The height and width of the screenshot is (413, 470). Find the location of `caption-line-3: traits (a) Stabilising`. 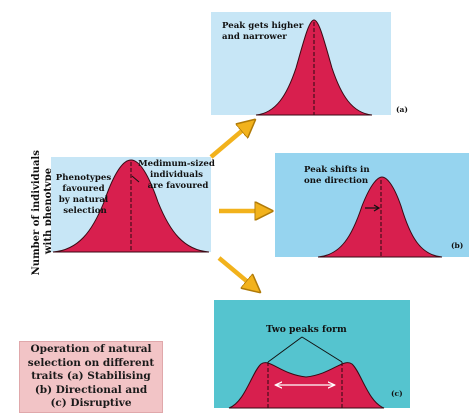

caption-line-3: traits (a) Stabilising is located at coordinates (91, 376).